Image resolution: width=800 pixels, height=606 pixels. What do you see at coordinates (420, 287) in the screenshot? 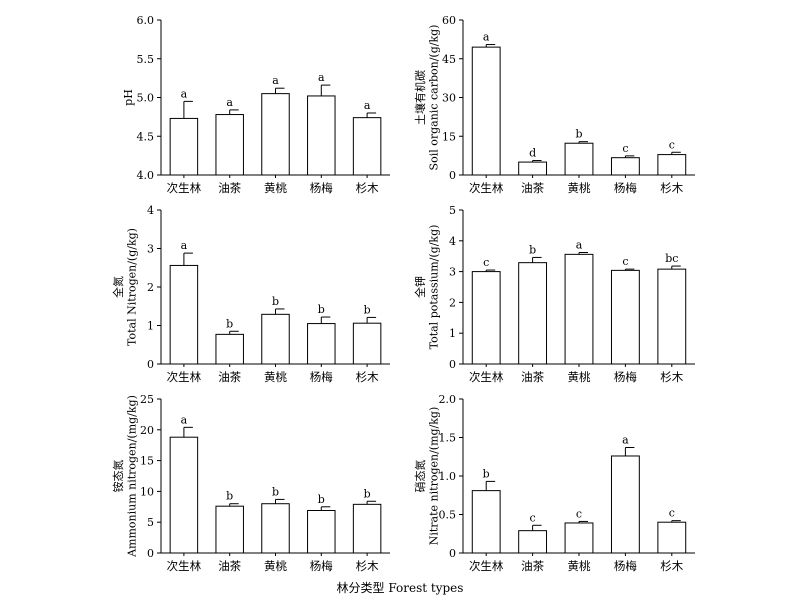
I see `y-axis-label-cn: 全钾` at bounding box center [420, 287].